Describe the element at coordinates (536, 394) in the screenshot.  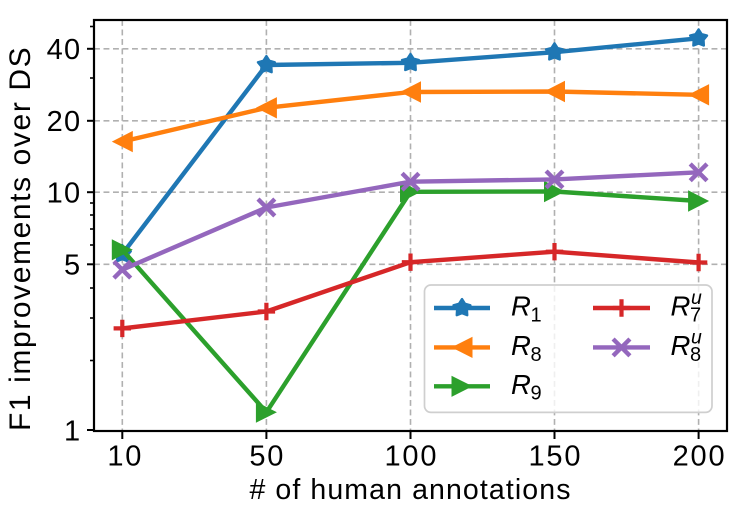
I see `svg-text: 9` at that location.